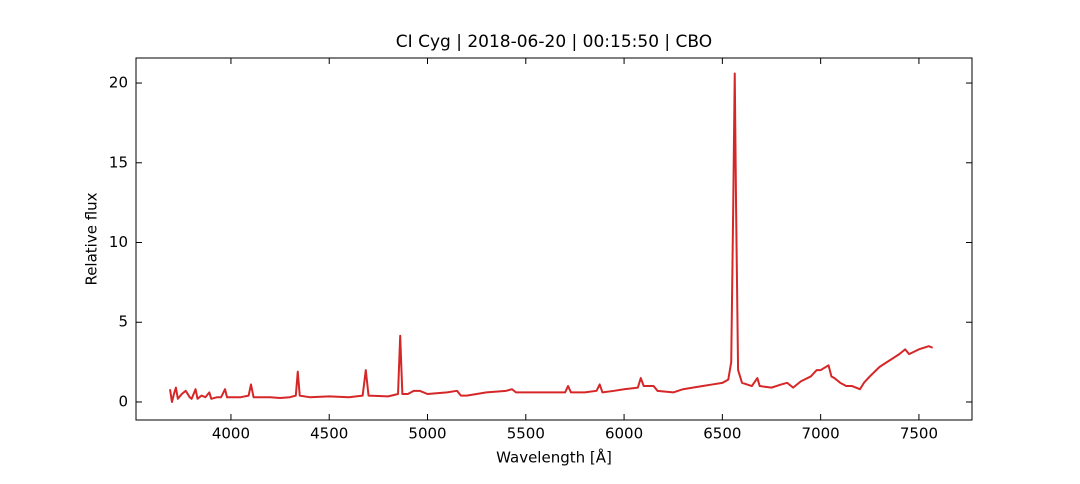 The height and width of the screenshot is (484, 1080). What do you see at coordinates (526, 434) in the screenshot?
I see `x-tick-label: 5500` at bounding box center [526, 434].